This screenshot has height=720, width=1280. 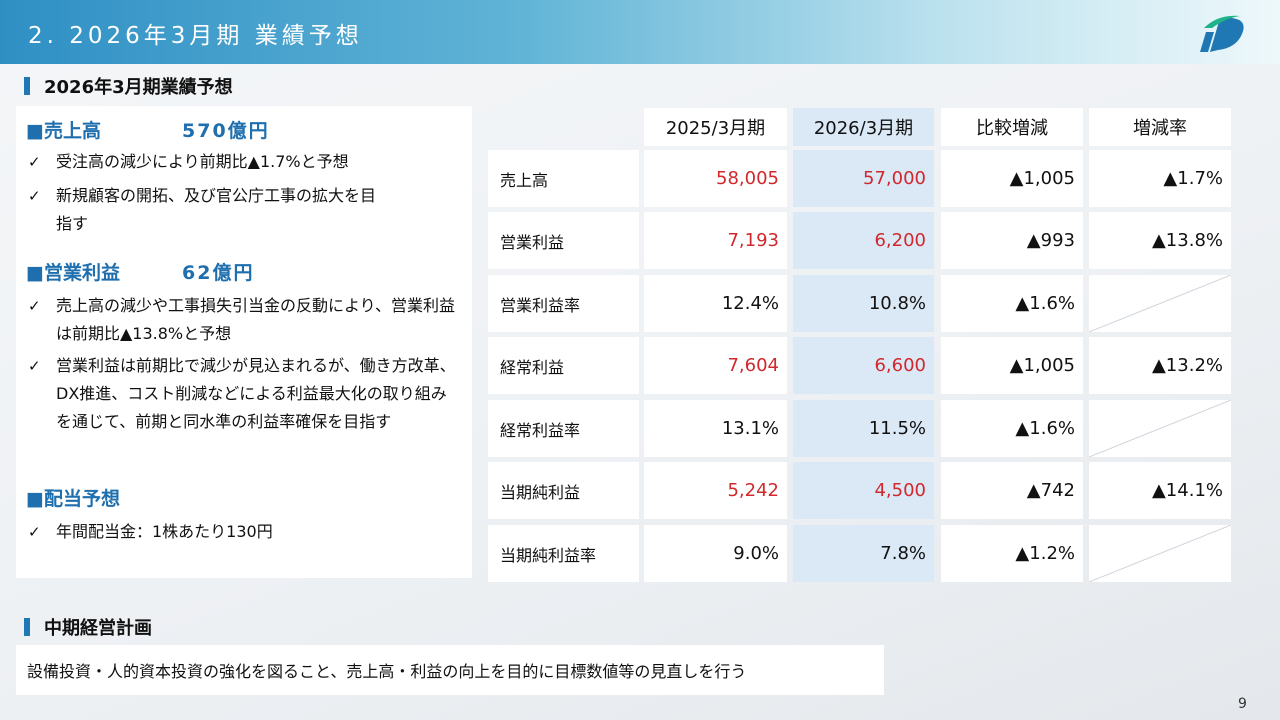 I want to click on dividend-heading: ■配当予想, so click(x=73, y=497).